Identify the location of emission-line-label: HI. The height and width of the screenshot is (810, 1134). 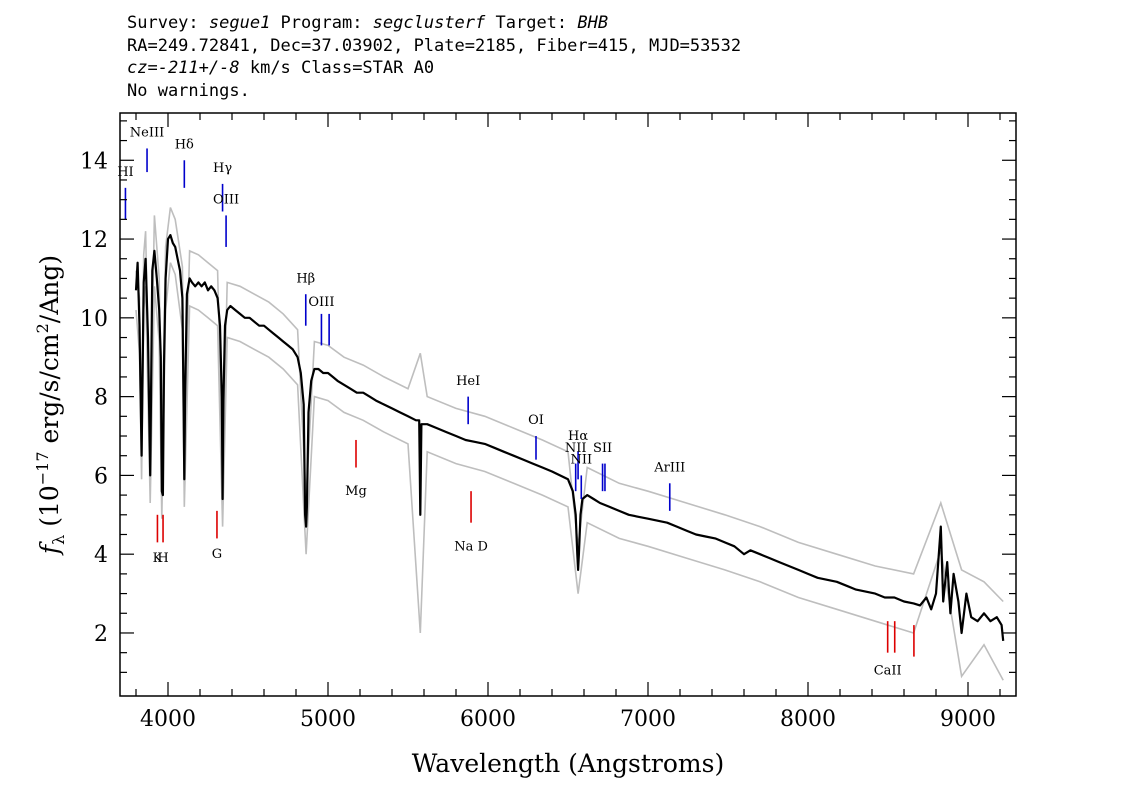
(125, 172).